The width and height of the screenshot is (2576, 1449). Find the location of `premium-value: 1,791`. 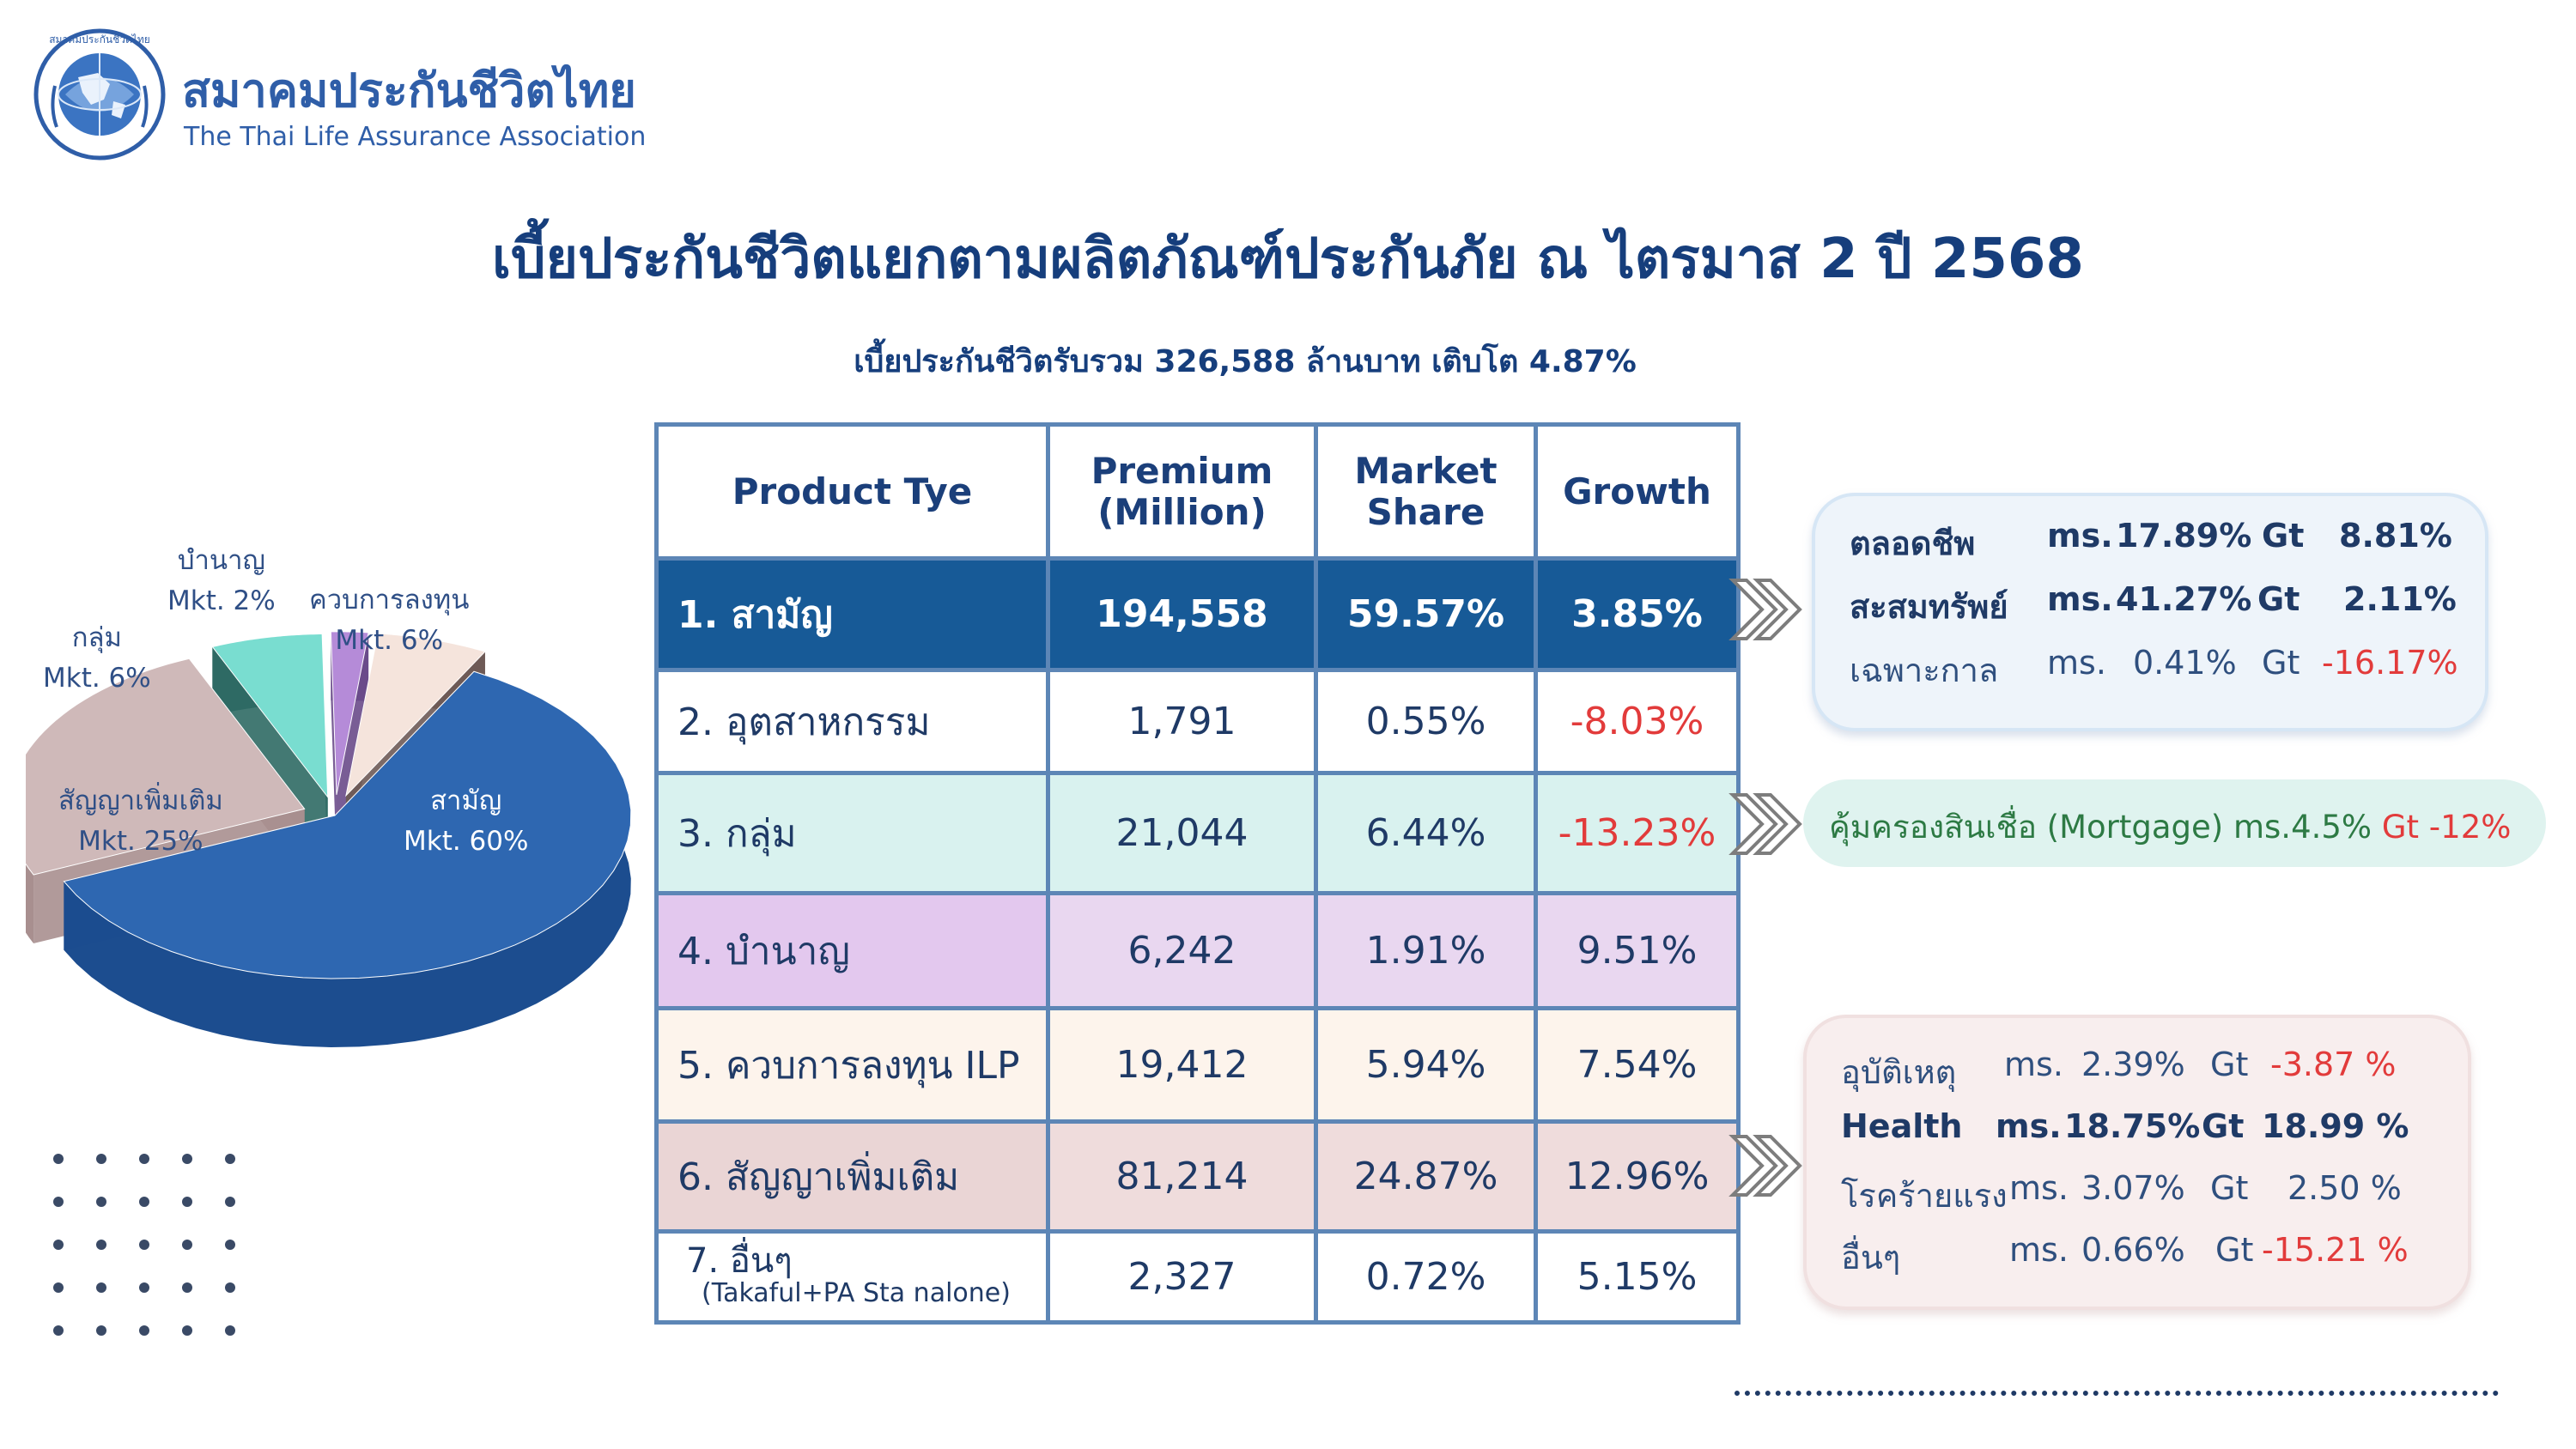

premium-value: 1,791 is located at coordinates (1182, 721).